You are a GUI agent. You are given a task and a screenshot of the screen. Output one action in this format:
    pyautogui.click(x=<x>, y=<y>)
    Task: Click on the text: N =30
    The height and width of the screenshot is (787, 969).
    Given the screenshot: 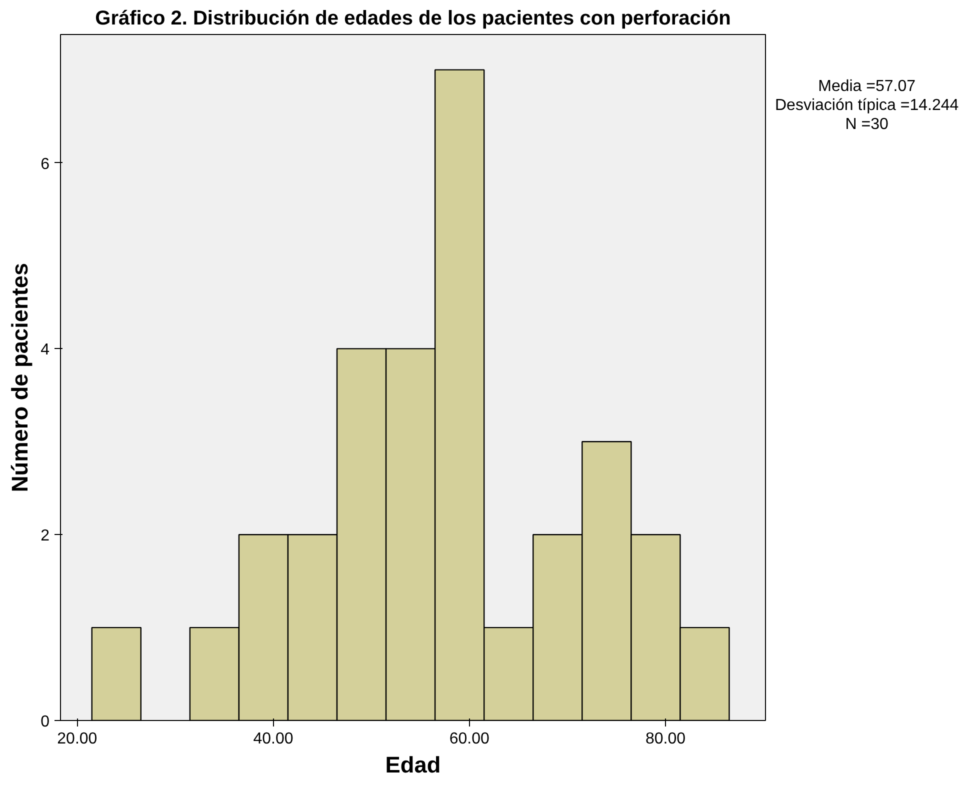 What is the action you would take?
    pyautogui.click(x=866, y=125)
    